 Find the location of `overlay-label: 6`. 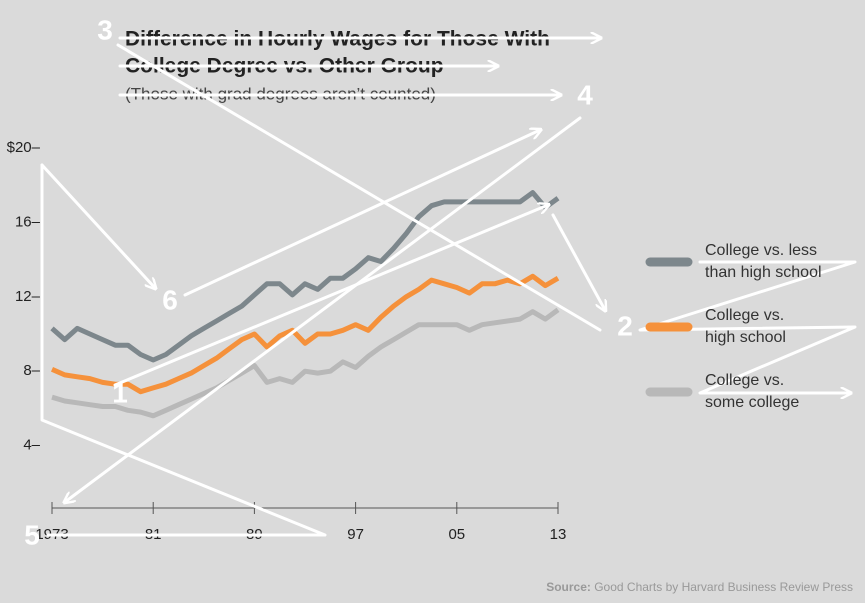

overlay-label: 6 is located at coordinates (170, 299).